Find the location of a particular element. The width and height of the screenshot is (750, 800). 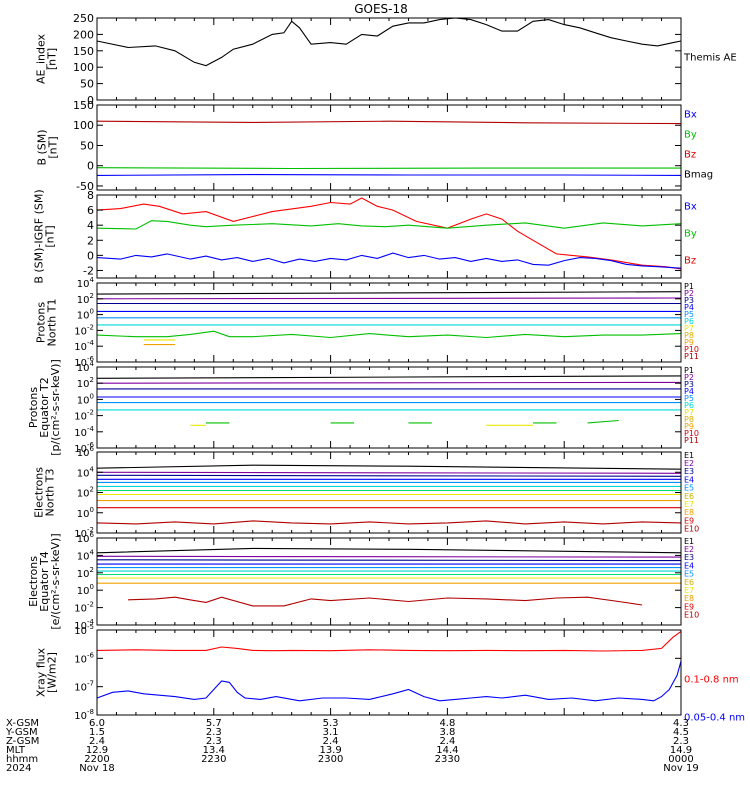

series-line-p1 is located at coordinates (389, 293).